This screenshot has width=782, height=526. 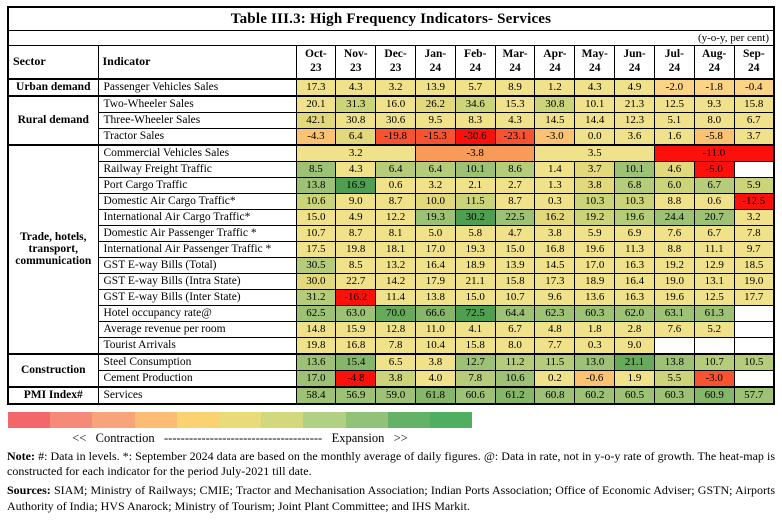 What do you see at coordinates (395, 217) in the screenshot?
I see `heatmap-cell: 12.2` at bounding box center [395, 217].